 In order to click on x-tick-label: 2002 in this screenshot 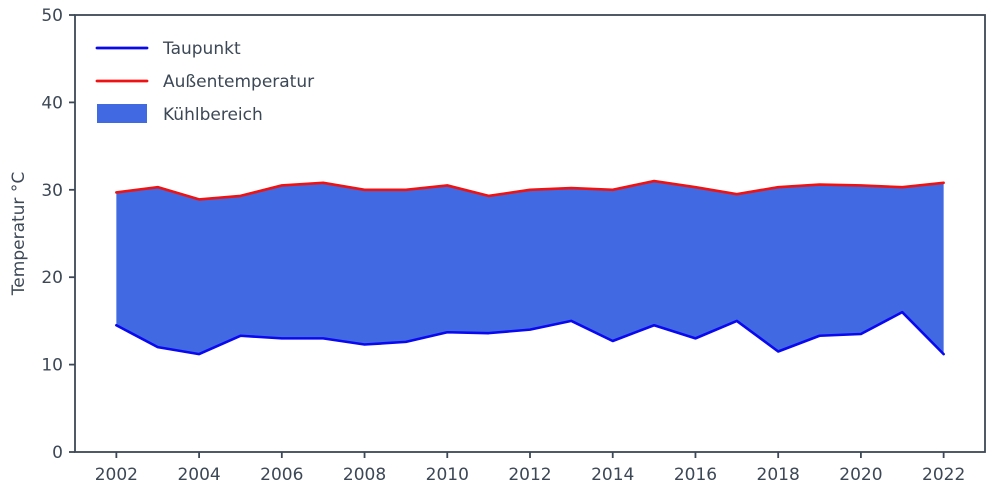, I will do `click(116, 475)`.